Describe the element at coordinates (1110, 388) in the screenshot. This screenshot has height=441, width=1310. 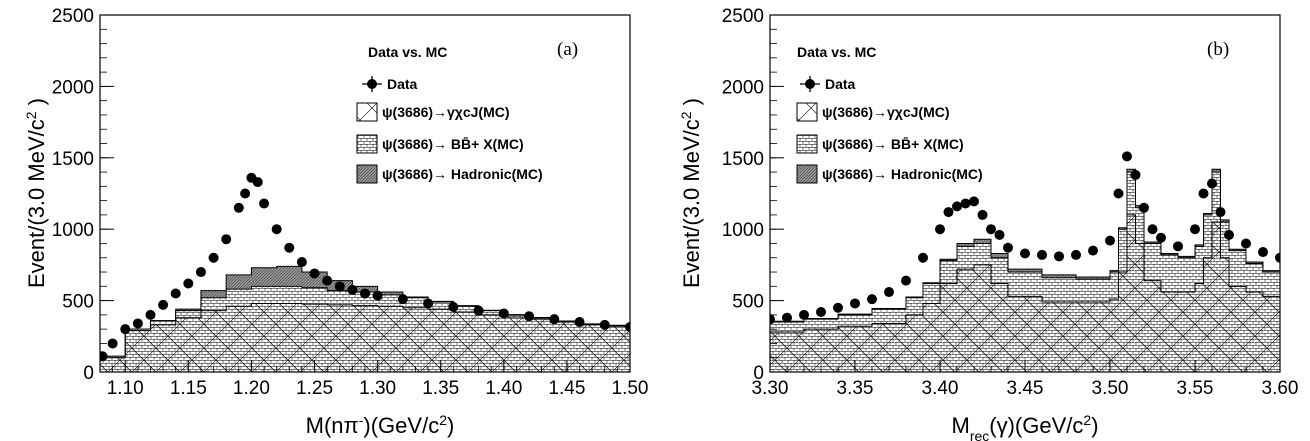
I see `x-tick-label: 3.50` at that location.